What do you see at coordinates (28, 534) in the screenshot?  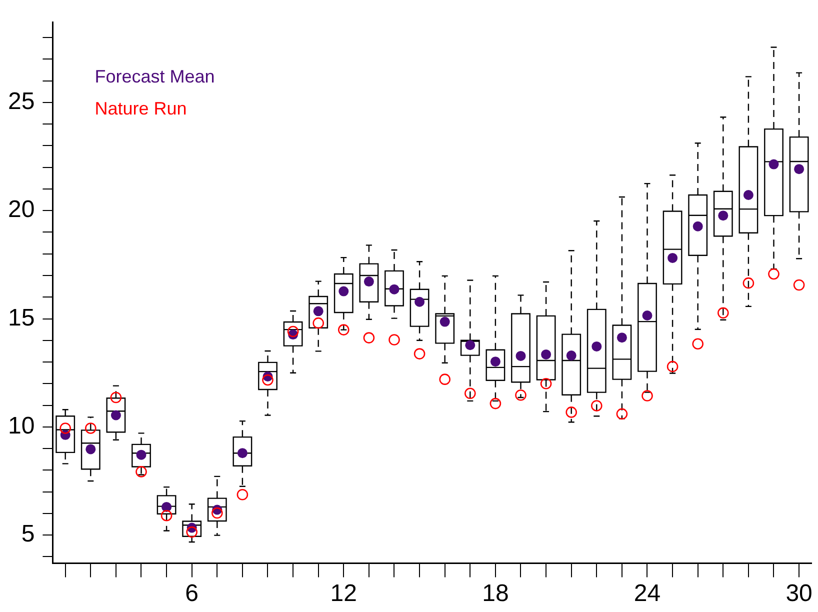 I see `y-tick-label: 5` at bounding box center [28, 534].